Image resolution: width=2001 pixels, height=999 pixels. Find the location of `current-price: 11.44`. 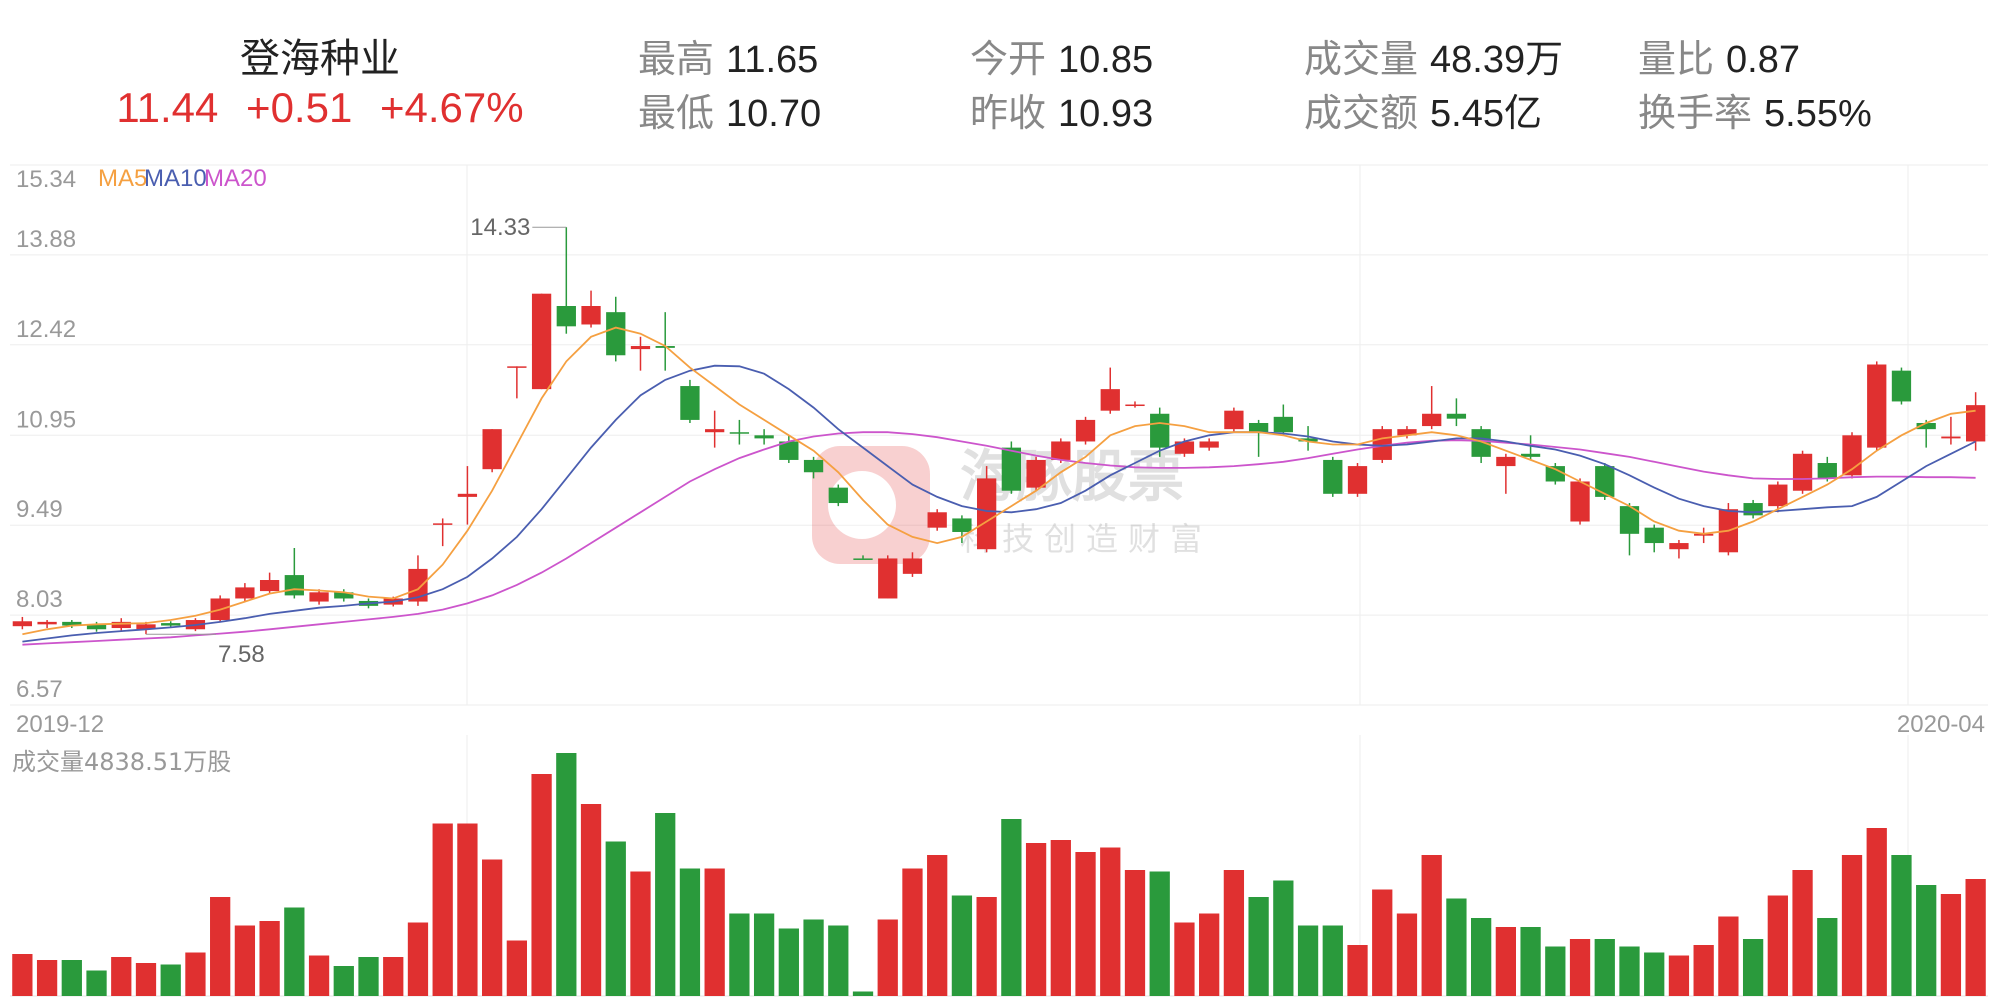

current-price: 11.44 is located at coordinates (167, 107).